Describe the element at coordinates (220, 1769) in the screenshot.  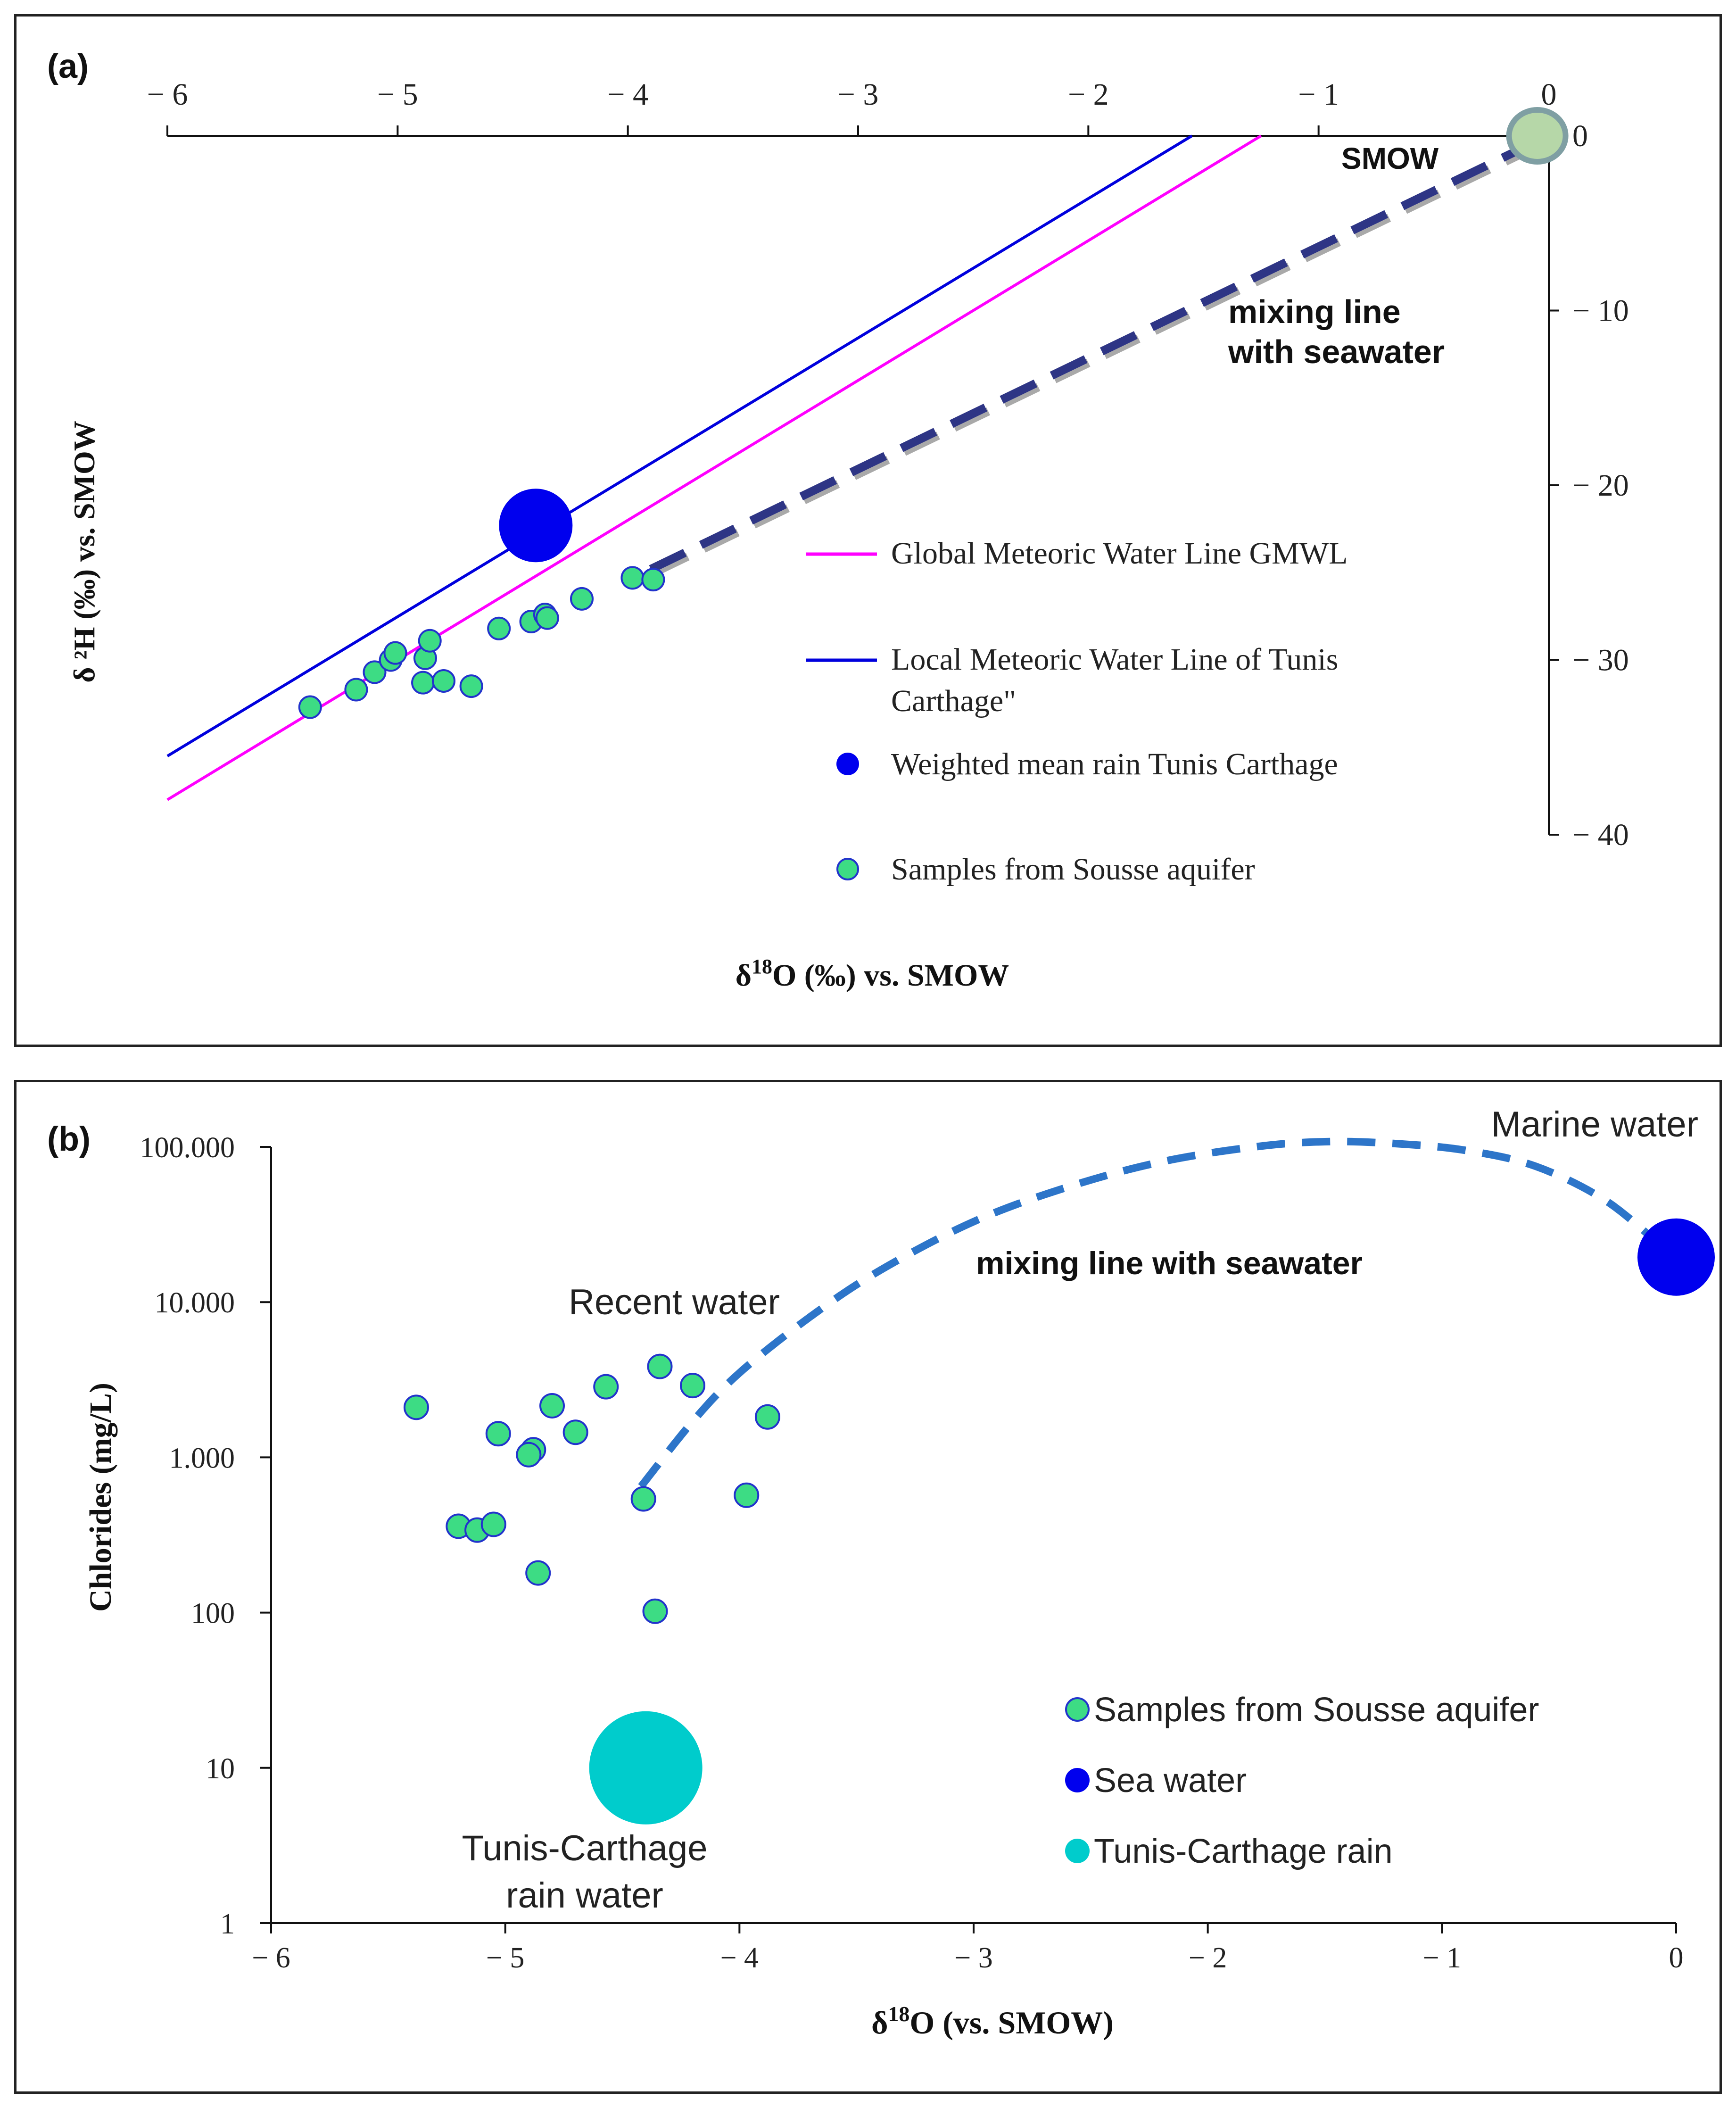
I see `panel-b-y-tick-label: 10` at that location.